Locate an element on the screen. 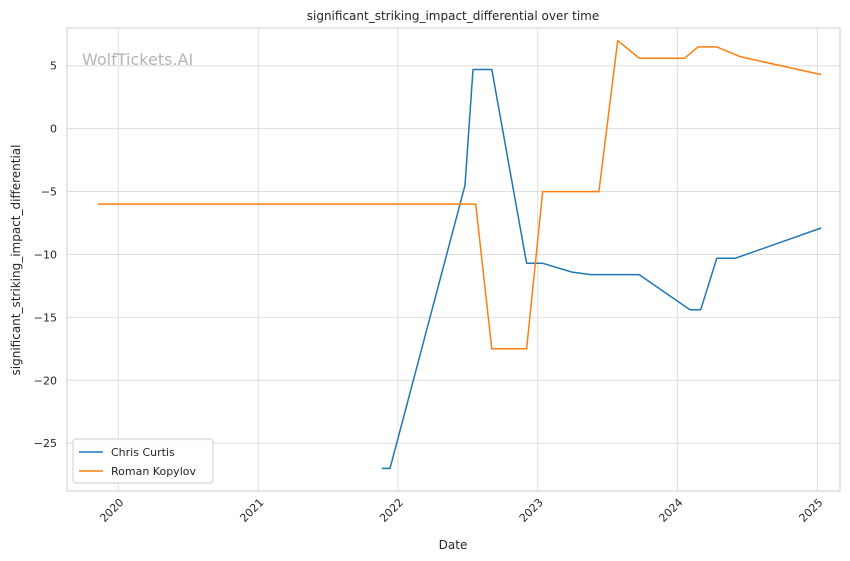  y-axis-title: significant_striking_impact_differential is located at coordinates (16, 260).